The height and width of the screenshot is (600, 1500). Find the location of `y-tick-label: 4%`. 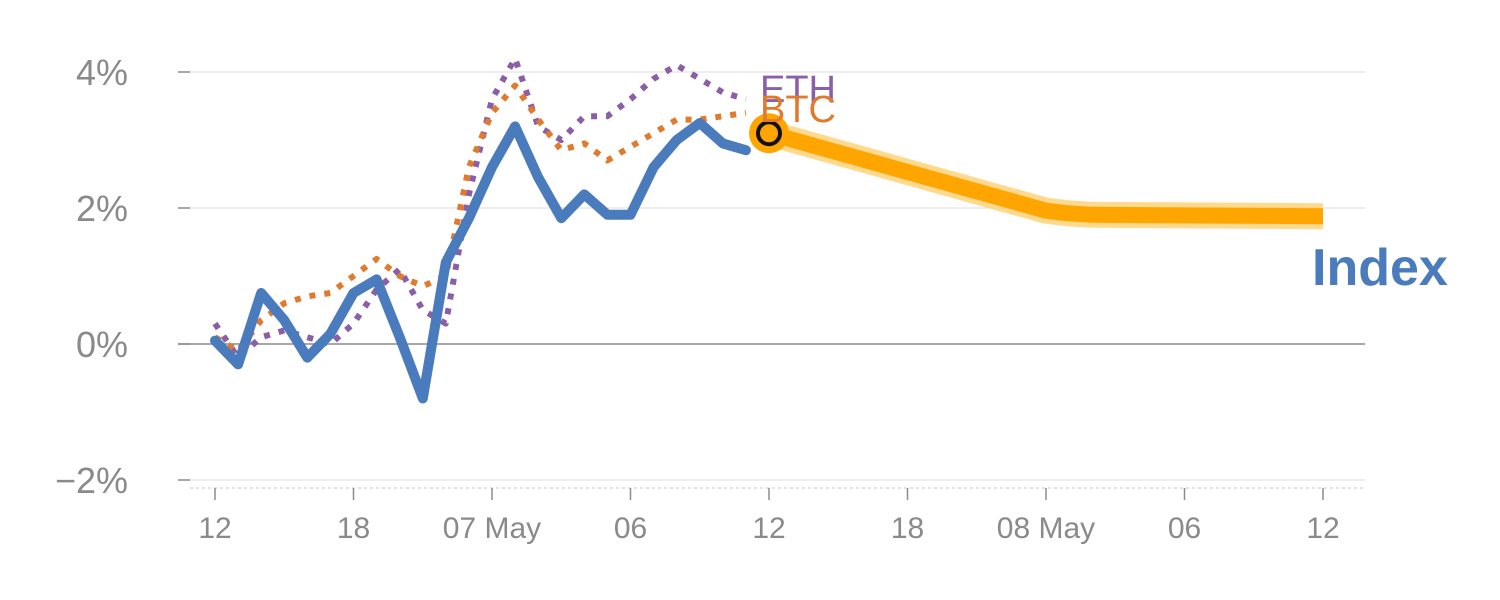

y-tick-label: 4% is located at coordinates (102, 72).